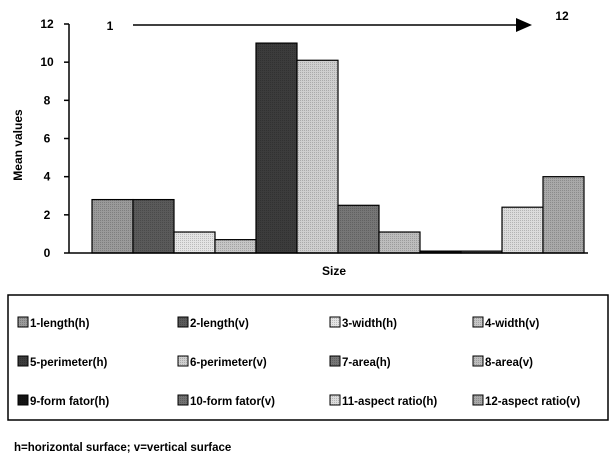 The image size is (611, 462). What do you see at coordinates (47, 62) in the screenshot?
I see `y-tick-label: 10` at bounding box center [47, 62].